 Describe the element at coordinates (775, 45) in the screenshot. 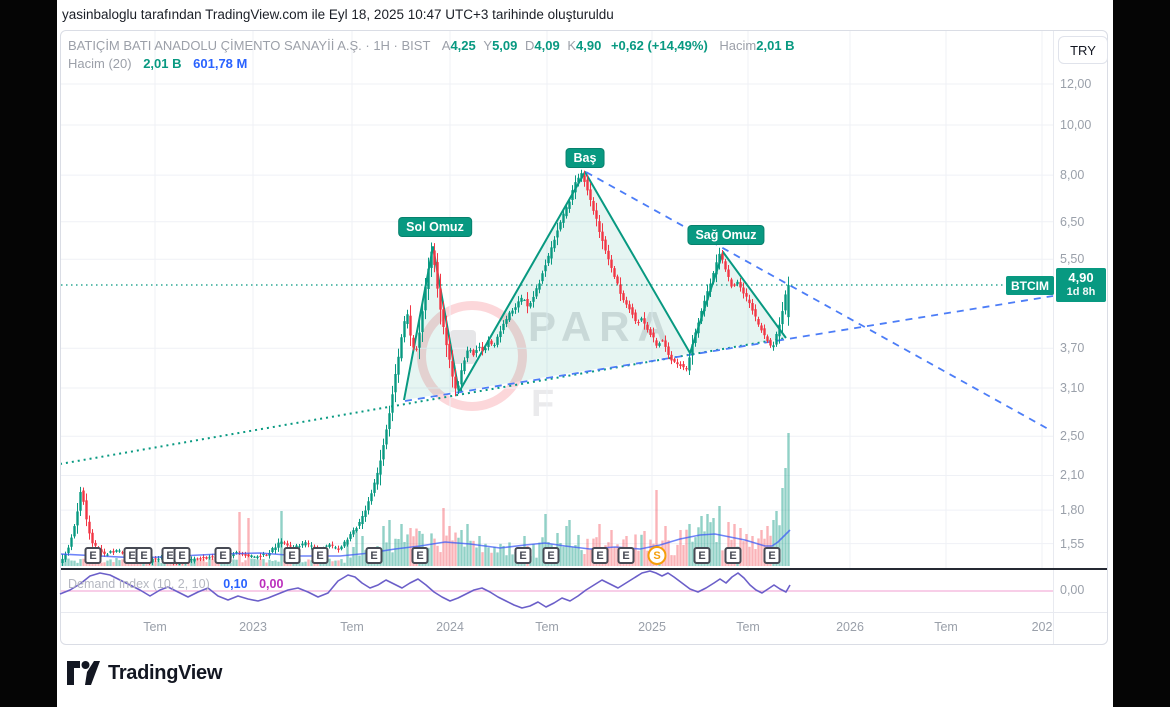

I see `volume-value: 2,01 B` at that location.